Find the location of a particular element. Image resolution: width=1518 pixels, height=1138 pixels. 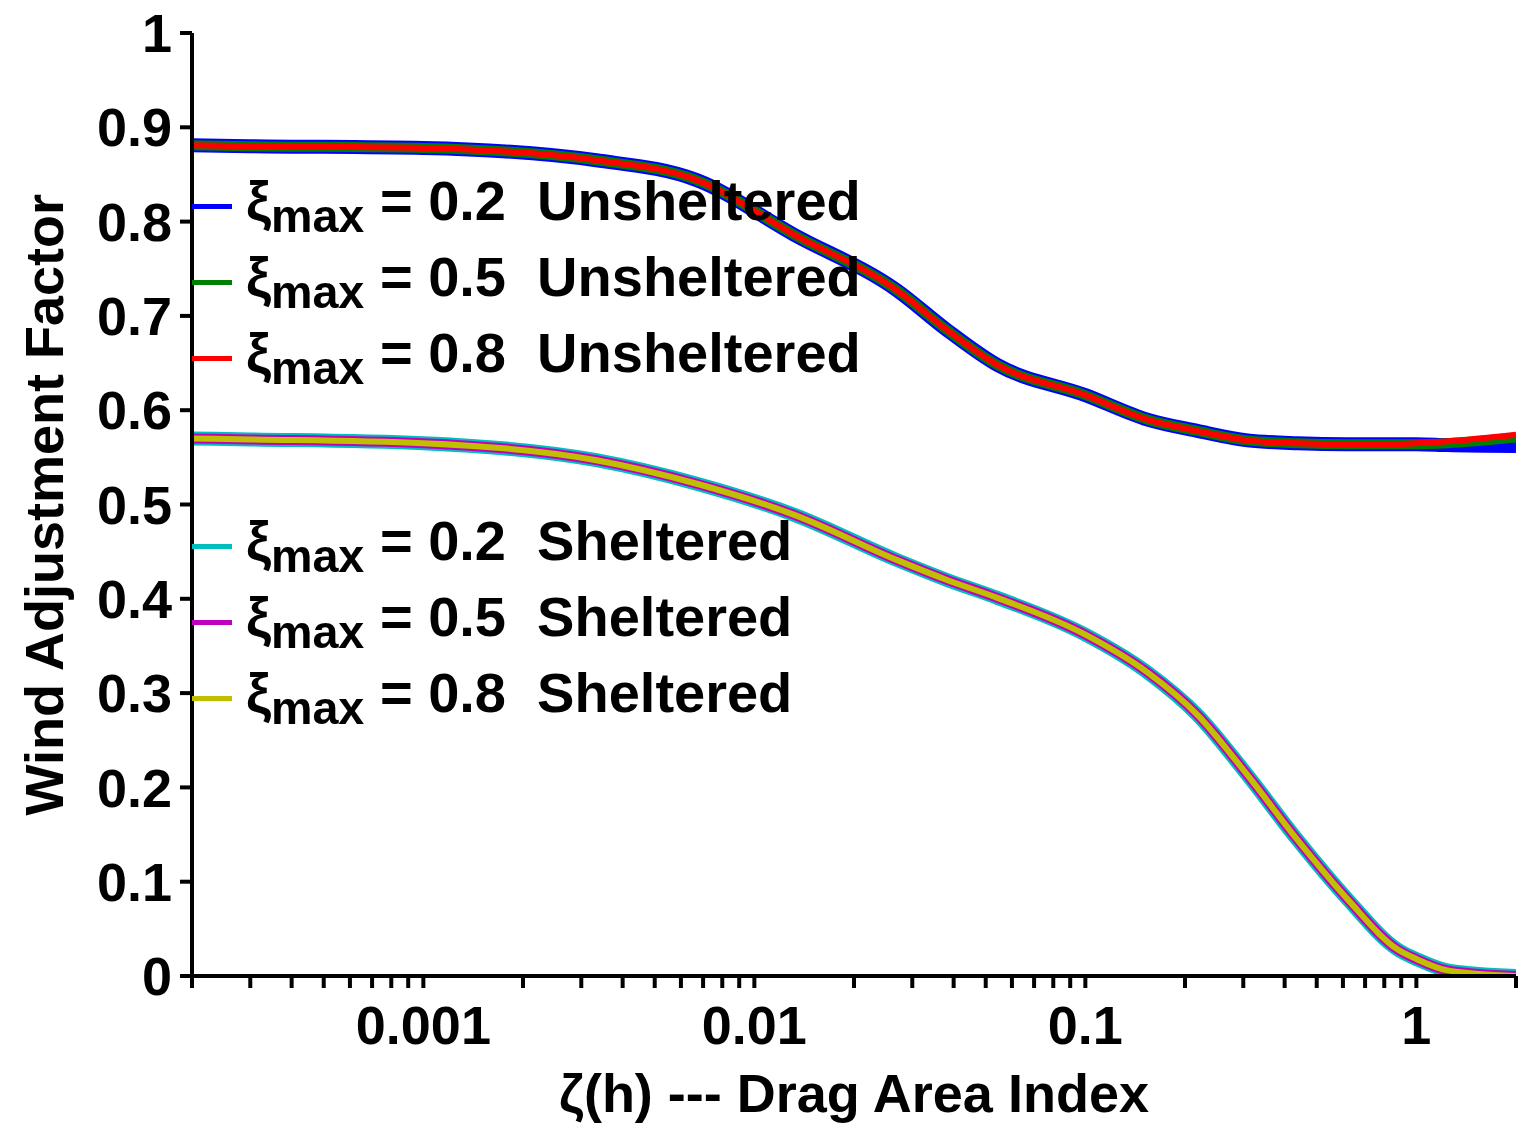

y-tick-label: 0.9 is located at coordinates (134, 127).